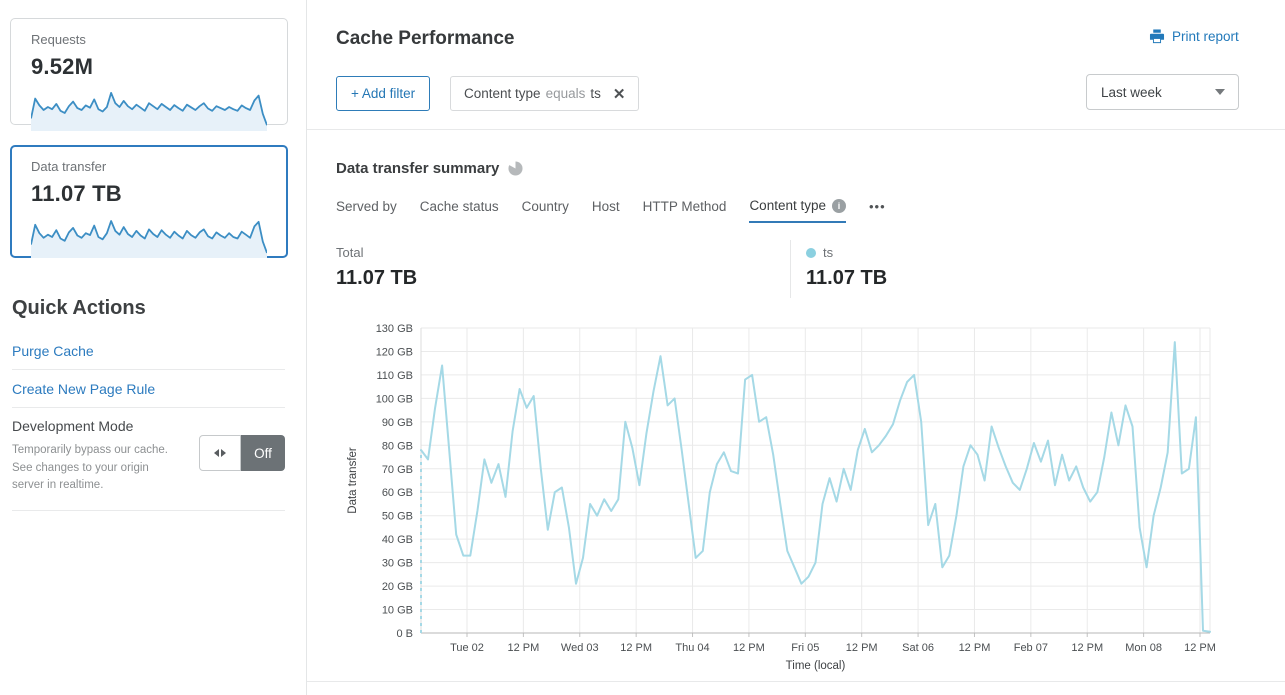  I want to click on svg-text: 40 GB, so click(397, 540).